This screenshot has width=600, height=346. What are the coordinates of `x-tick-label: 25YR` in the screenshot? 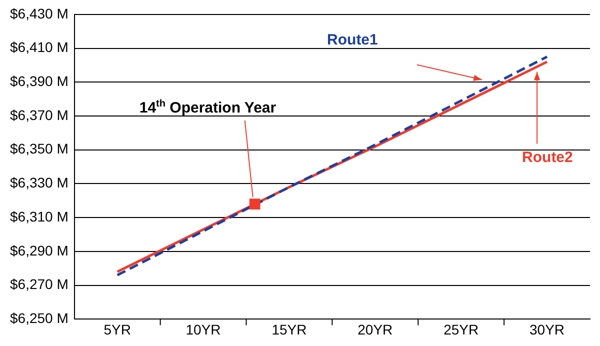 It's located at (461, 329).